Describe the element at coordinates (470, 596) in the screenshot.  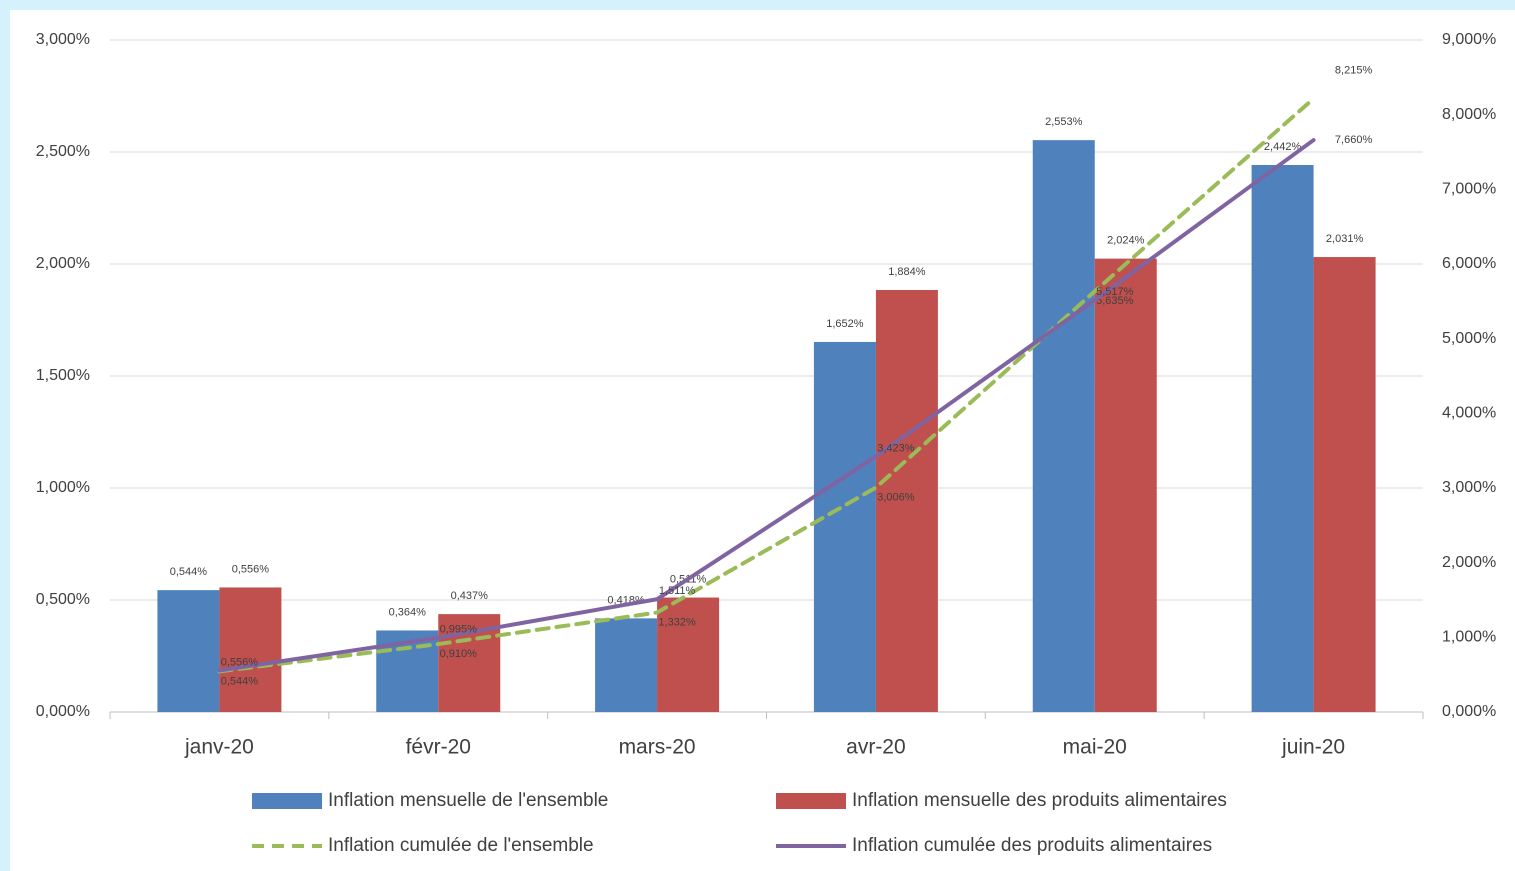
I see `data-label: 0,437%` at that location.